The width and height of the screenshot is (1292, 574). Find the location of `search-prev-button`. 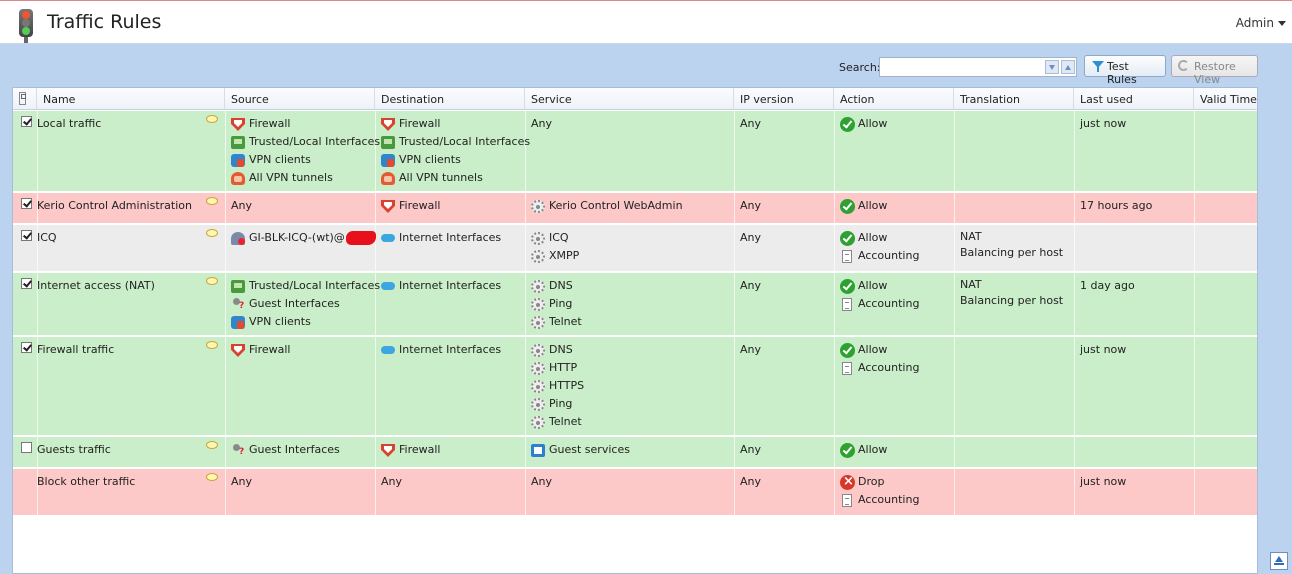

search-prev-button is located at coordinates (1068, 67).